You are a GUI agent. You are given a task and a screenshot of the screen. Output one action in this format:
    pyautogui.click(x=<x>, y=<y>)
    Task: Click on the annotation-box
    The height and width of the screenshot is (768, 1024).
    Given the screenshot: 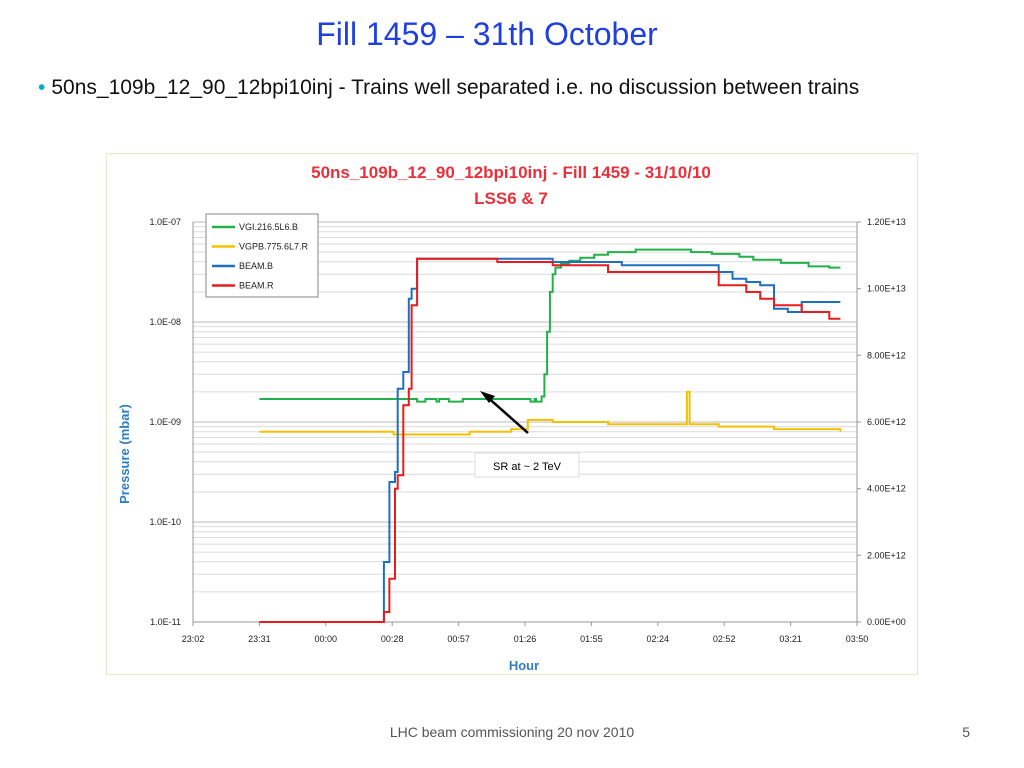 What is the action you would take?
    pyautogui.click(x=527, y=465)
    